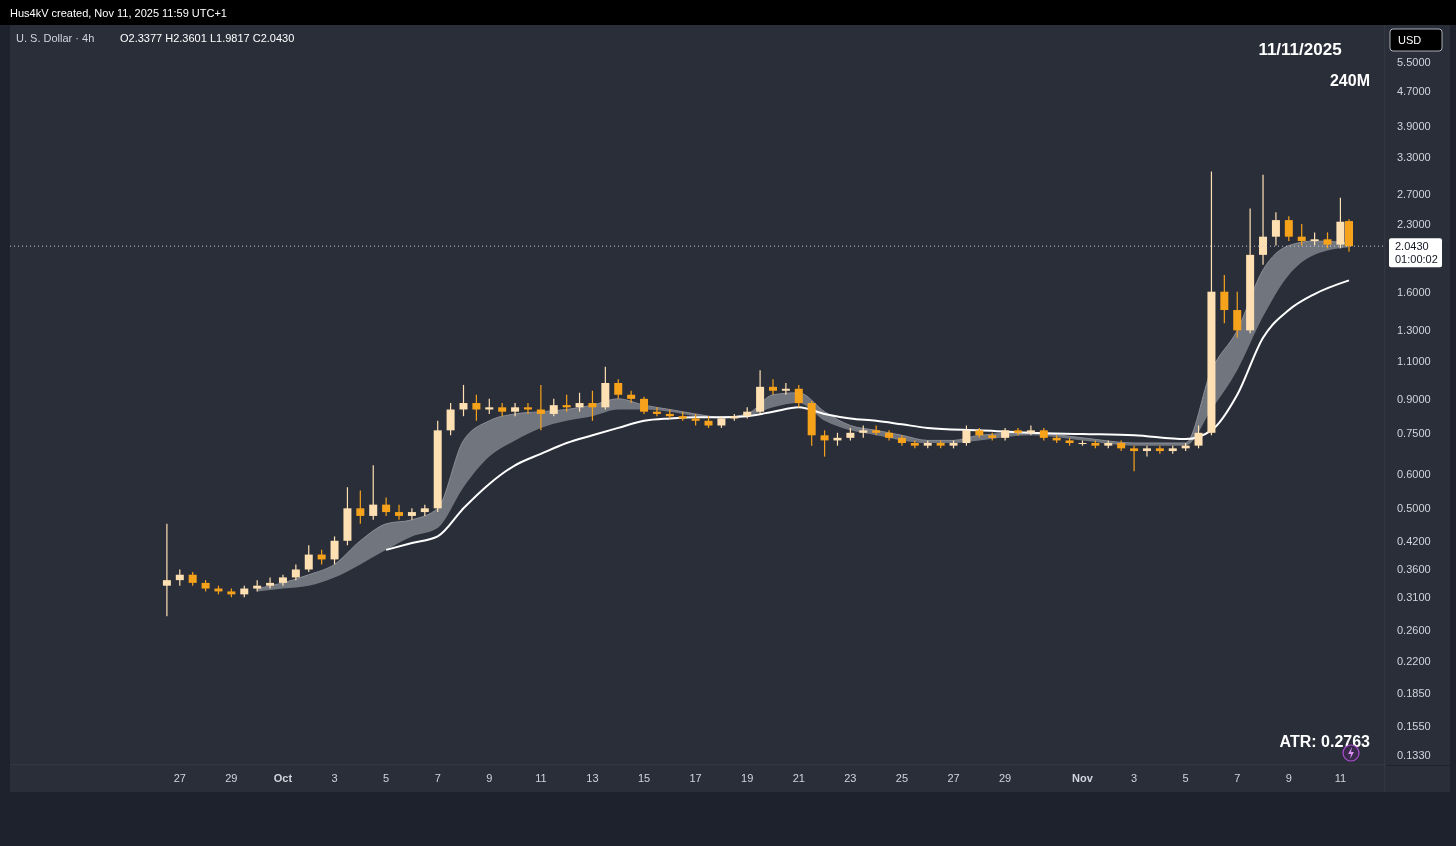 The image size is (1456, 846). What do you see at coordinates (592, 778) in the screenshot?
I see `x-tick-label: 13` at bounding box center [592, 778].